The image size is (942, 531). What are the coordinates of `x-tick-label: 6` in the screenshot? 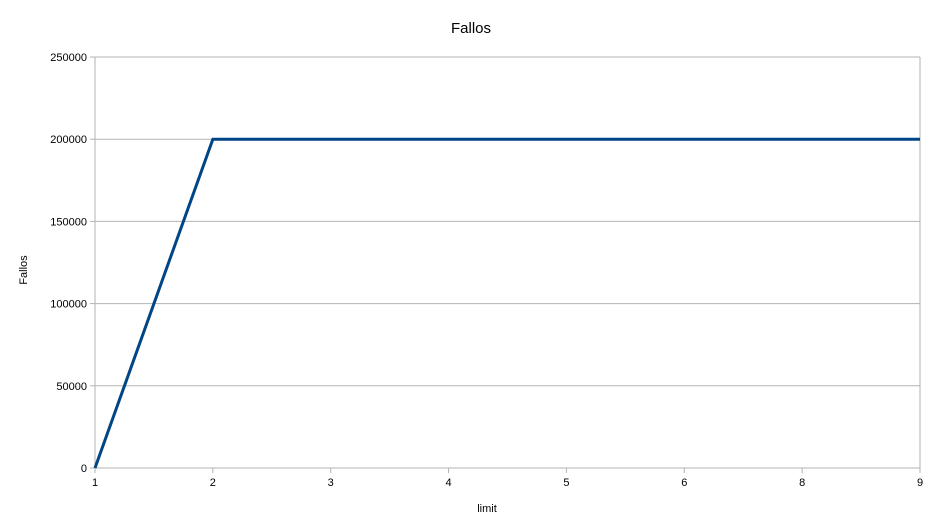 It's located at (684, 483).